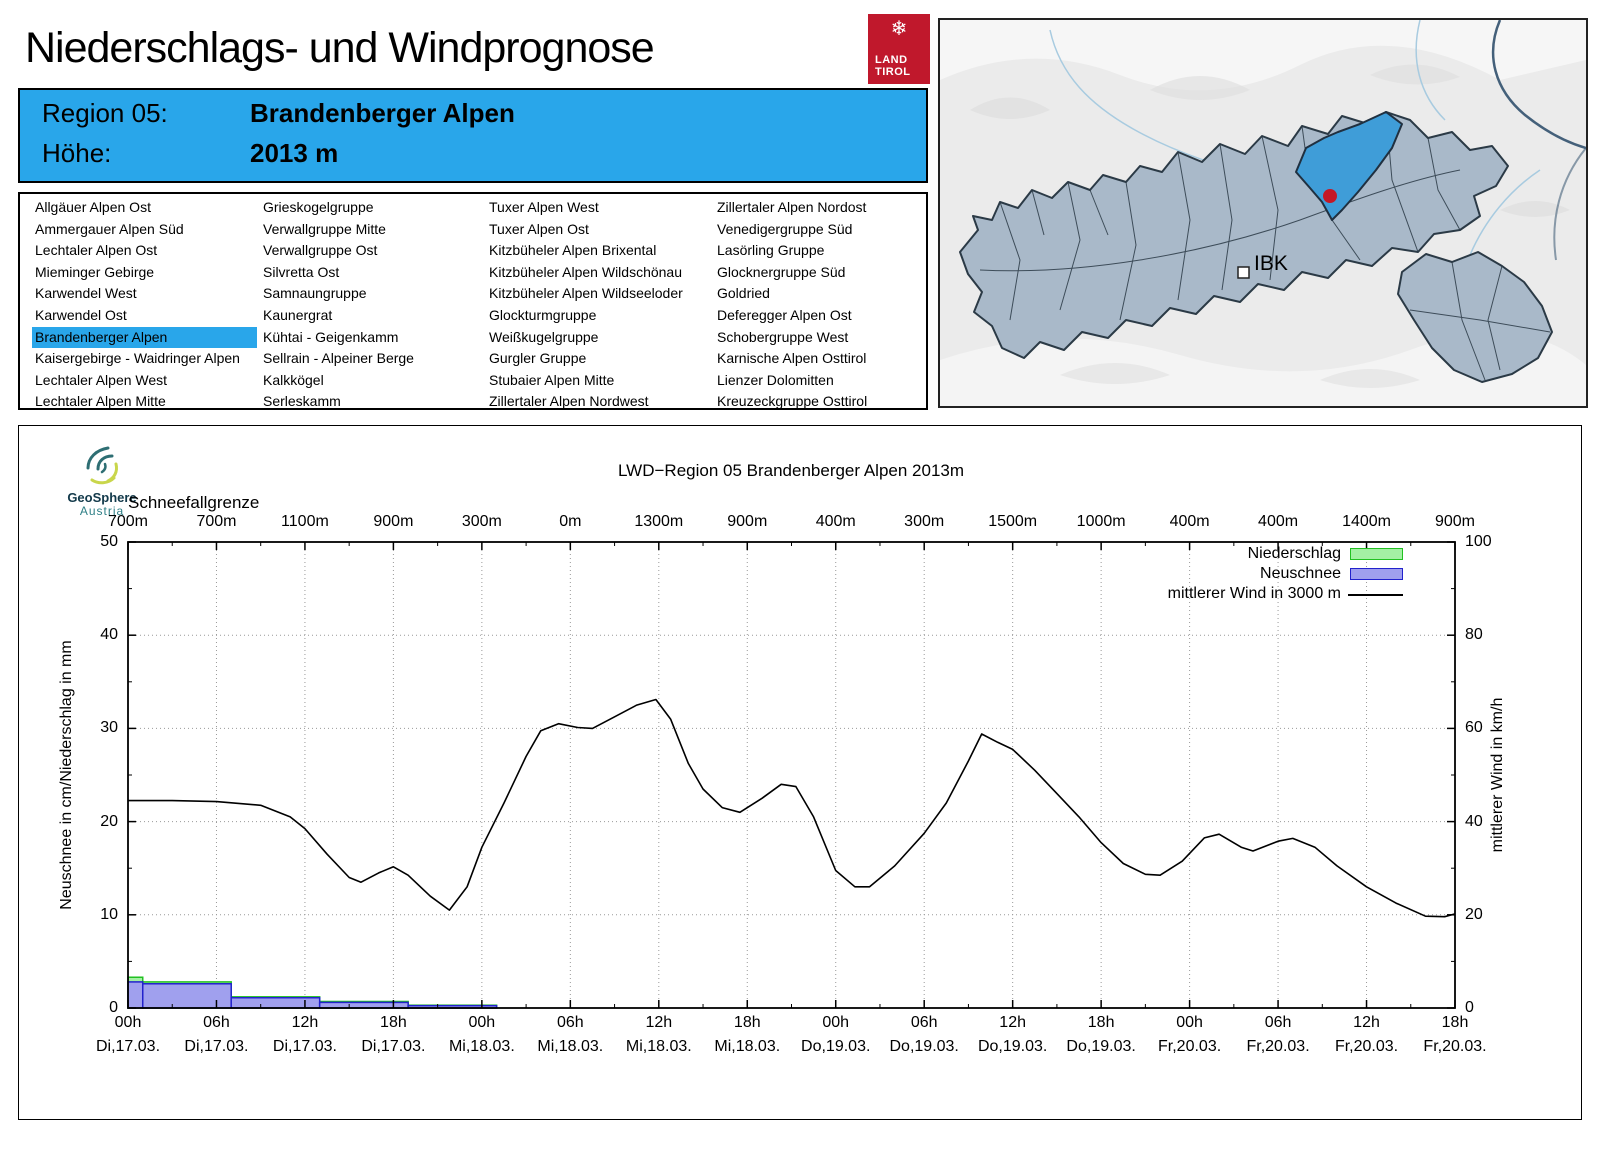  What do you see at coordinates (324, 228) in the screenshot?
I see `region-list-item: Verwallgruppe Mitte` at bounding box center [324, 228].